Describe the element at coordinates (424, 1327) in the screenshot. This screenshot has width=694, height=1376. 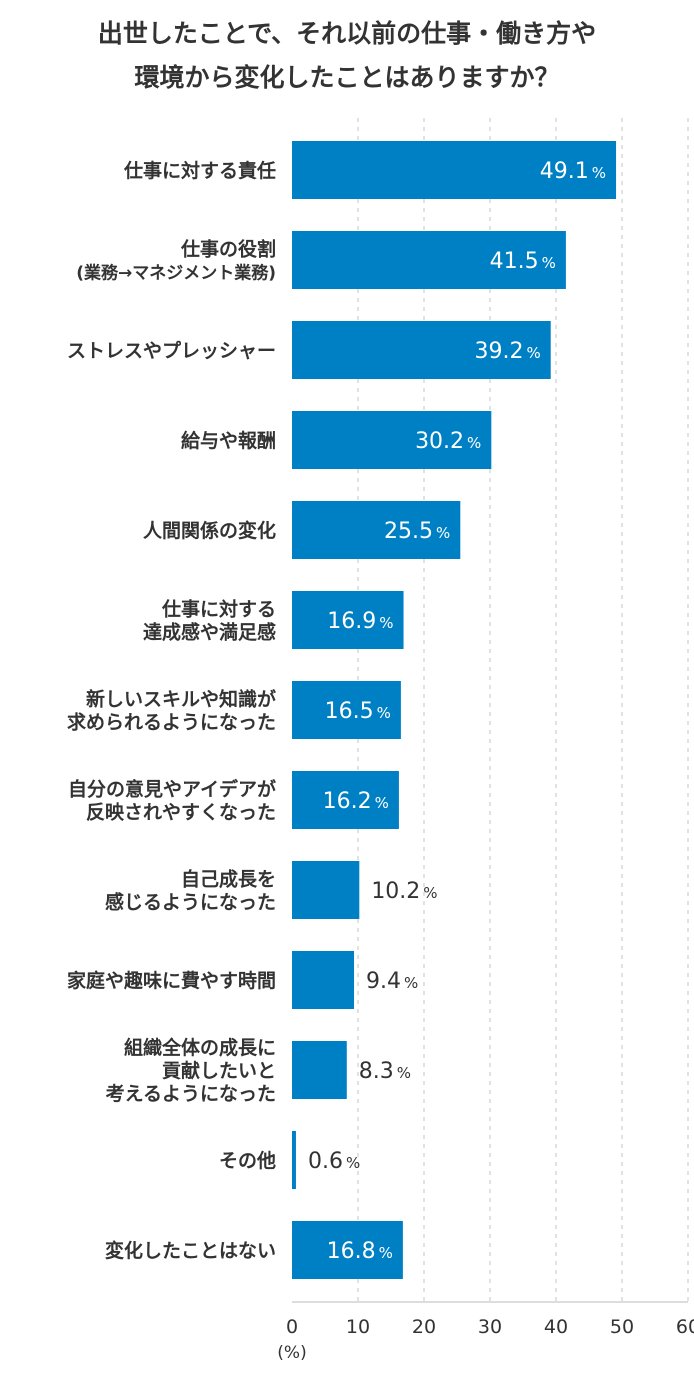
I see `x-tick-label: 20` at that location.